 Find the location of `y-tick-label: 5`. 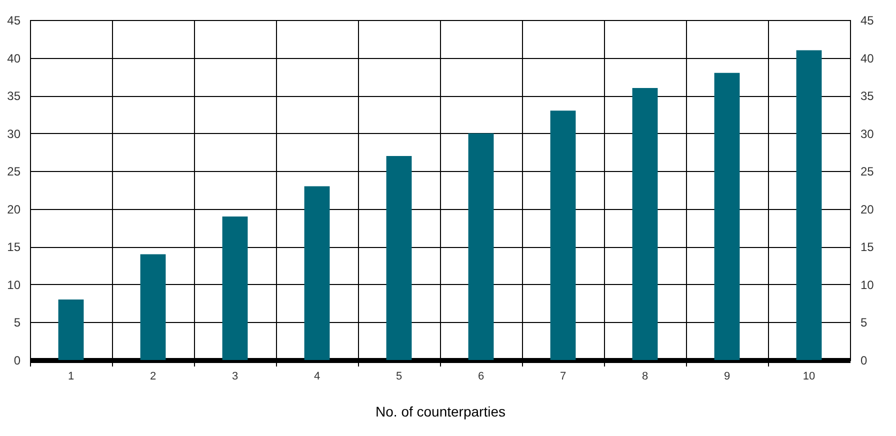

y-tick-label: 5 is located at coordinates (17, 323).